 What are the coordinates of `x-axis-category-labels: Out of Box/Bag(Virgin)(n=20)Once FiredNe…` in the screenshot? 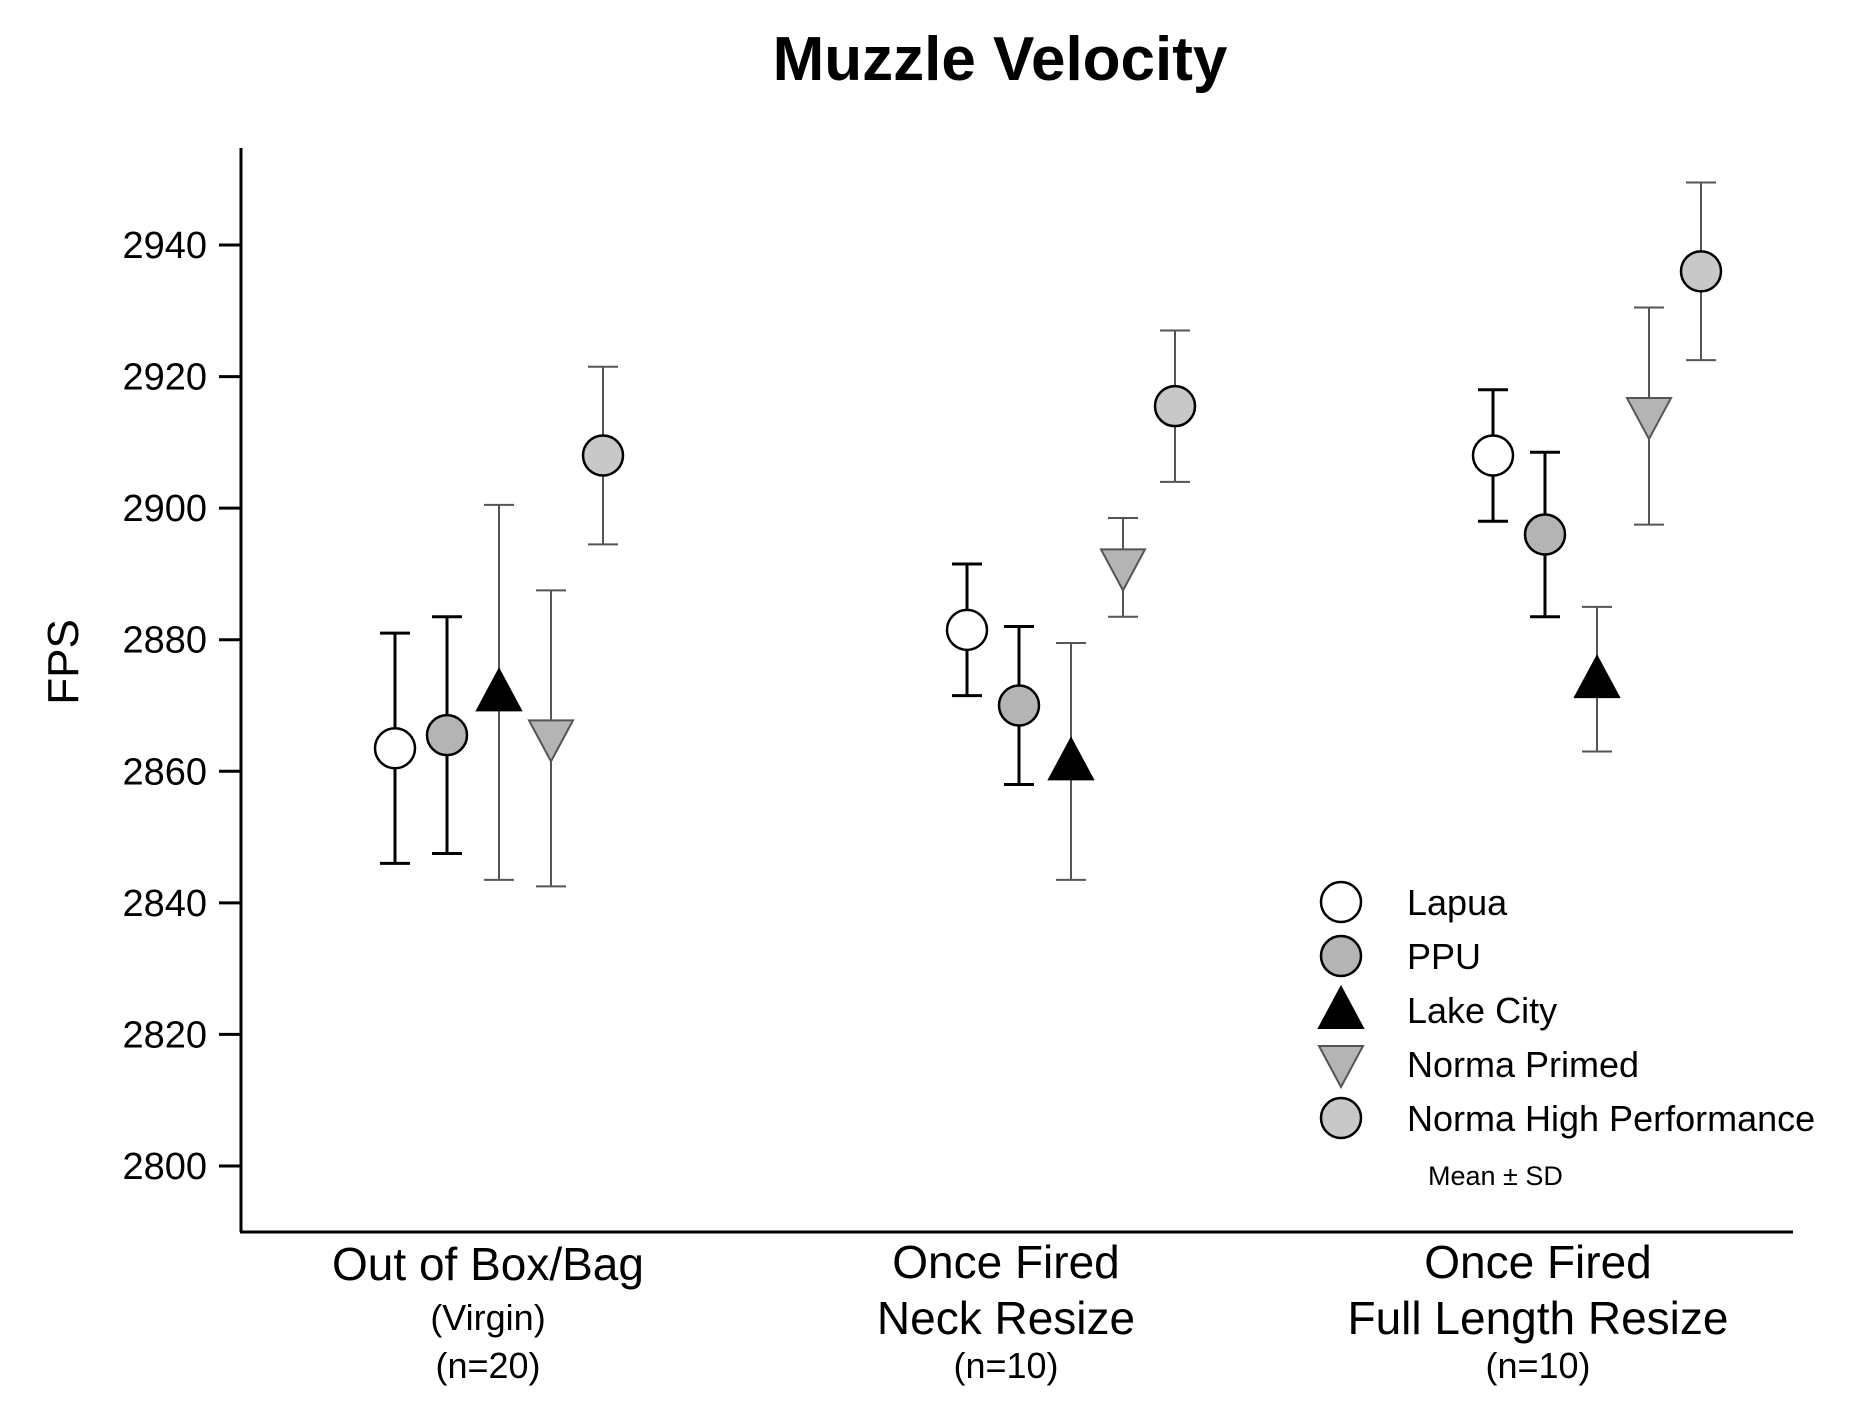 It's located at (1030, 1311).